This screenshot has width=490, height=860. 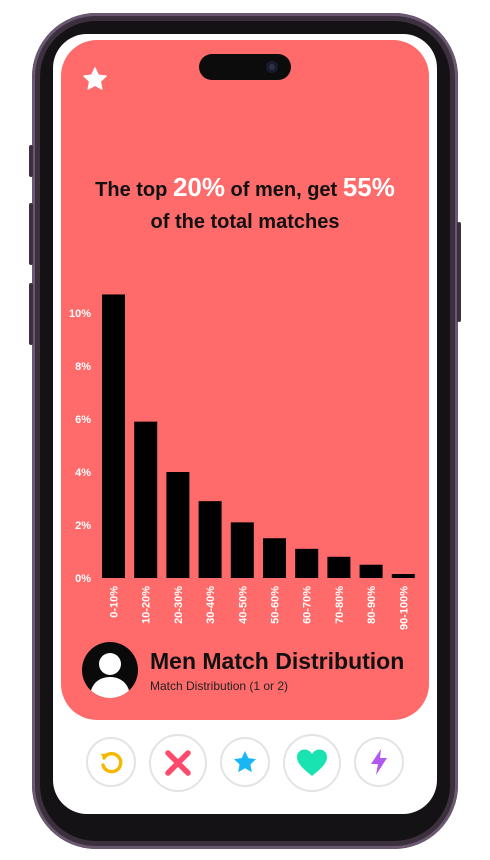 I want to click on camera-icon, so click(x=272, y=67).